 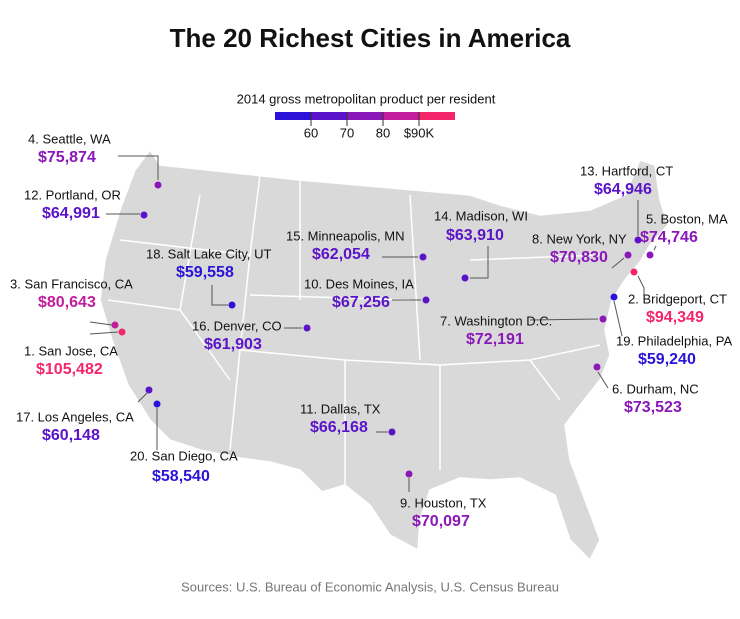 I want to click on city-value: $59,558, so click(x=205, y=272).